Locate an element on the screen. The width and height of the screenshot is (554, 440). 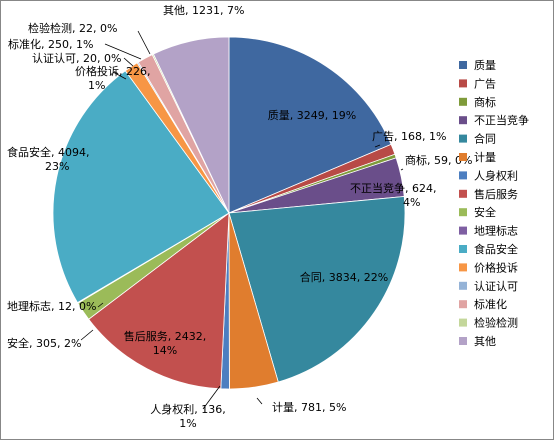
legend-label-检验检测: 检验检测 is located at coordinates (496, 323).